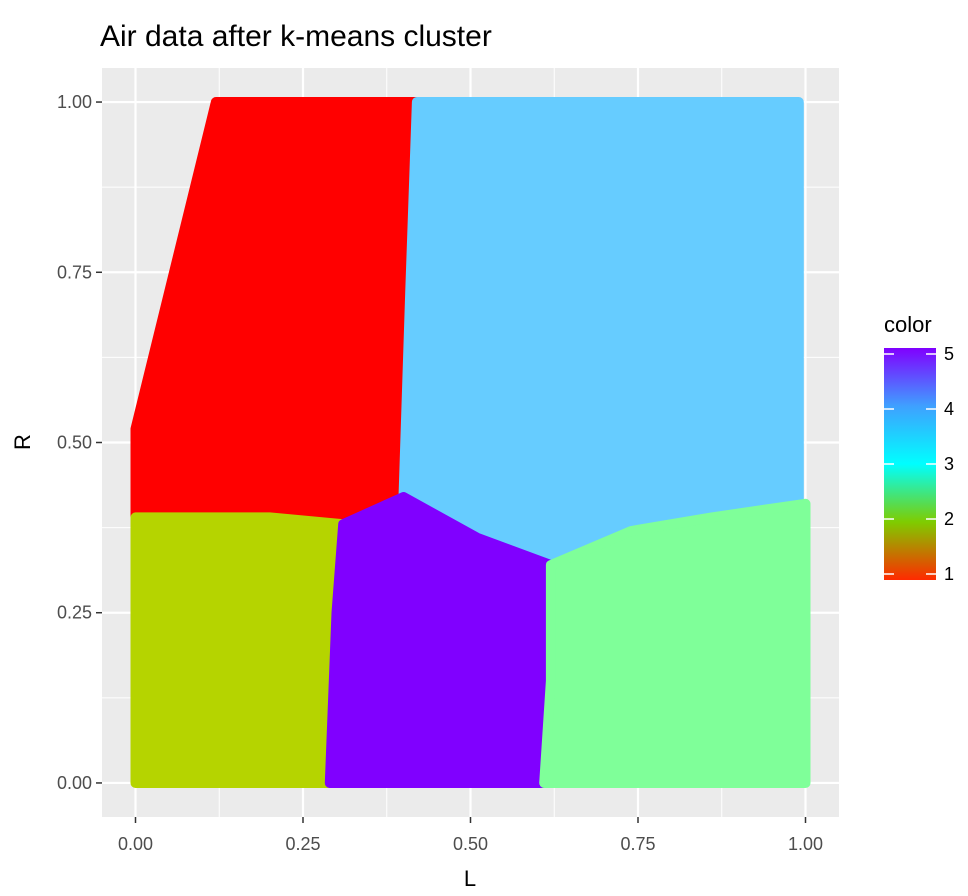  Describe the element at coordinates (805, 844) in the screenshot. I see `x-tick-label: 1.00` at that location.